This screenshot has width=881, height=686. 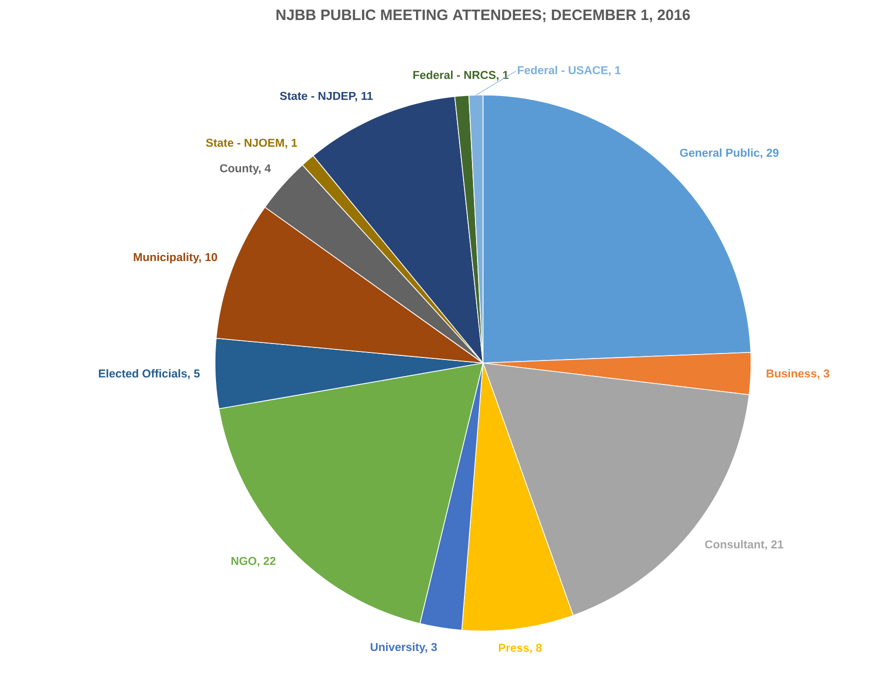 What do you see at coordinates (252, 143) in the screenshot?
I see `slice-label: State - NJOEM, 1` at bounding box center [252, 143].